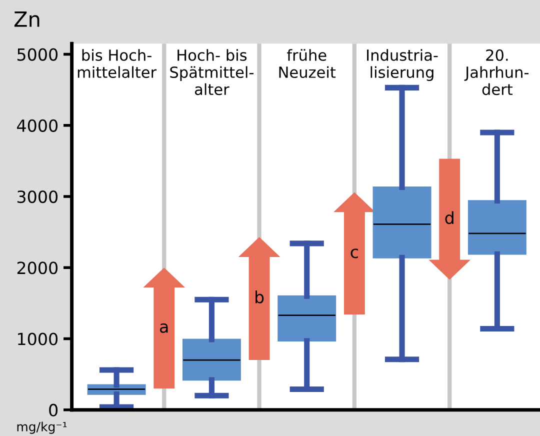 Image resolution: width=540 pixels, height=436 pixels. Describe the element at coordinates (307, 63) in the screenshot. I see `x-tick-label: frühe Neuzeit` at that location.